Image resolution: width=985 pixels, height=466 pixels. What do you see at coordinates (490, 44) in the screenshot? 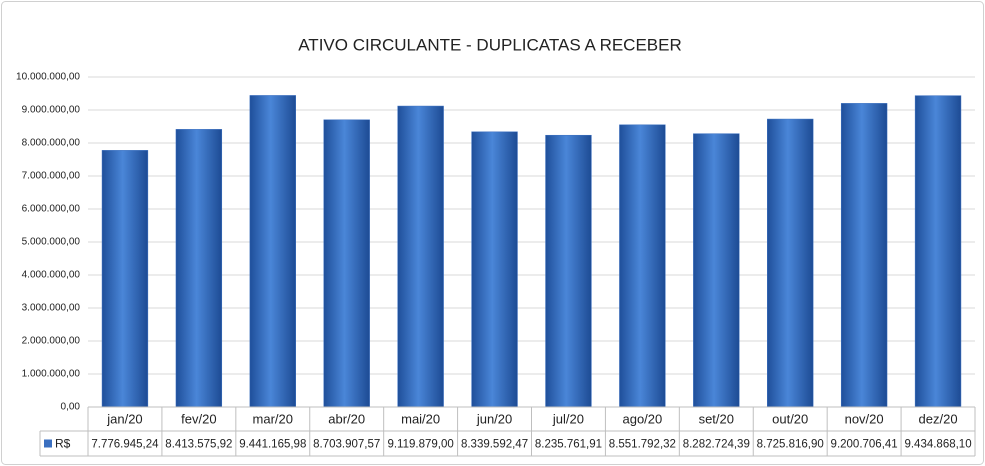
I see `chart-title: ATIVO CIRCULANTE - DUPLICATAS A RECEBER` at bounding box center [490, 44].